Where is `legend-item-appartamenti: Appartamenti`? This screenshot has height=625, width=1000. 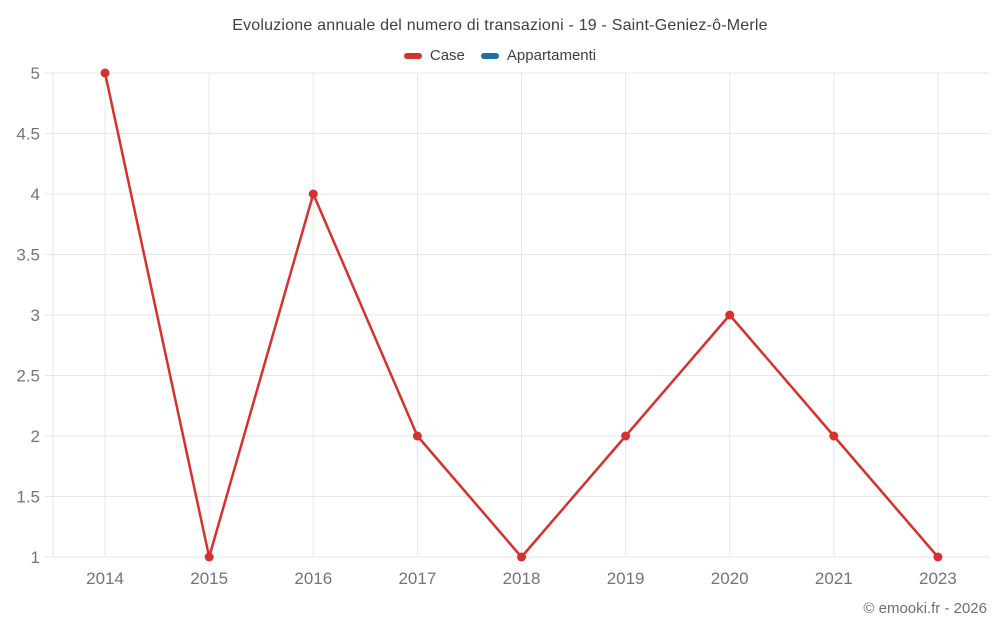 legend-item-appartamenti: Appartamenti is located at coordinates (538, 55).